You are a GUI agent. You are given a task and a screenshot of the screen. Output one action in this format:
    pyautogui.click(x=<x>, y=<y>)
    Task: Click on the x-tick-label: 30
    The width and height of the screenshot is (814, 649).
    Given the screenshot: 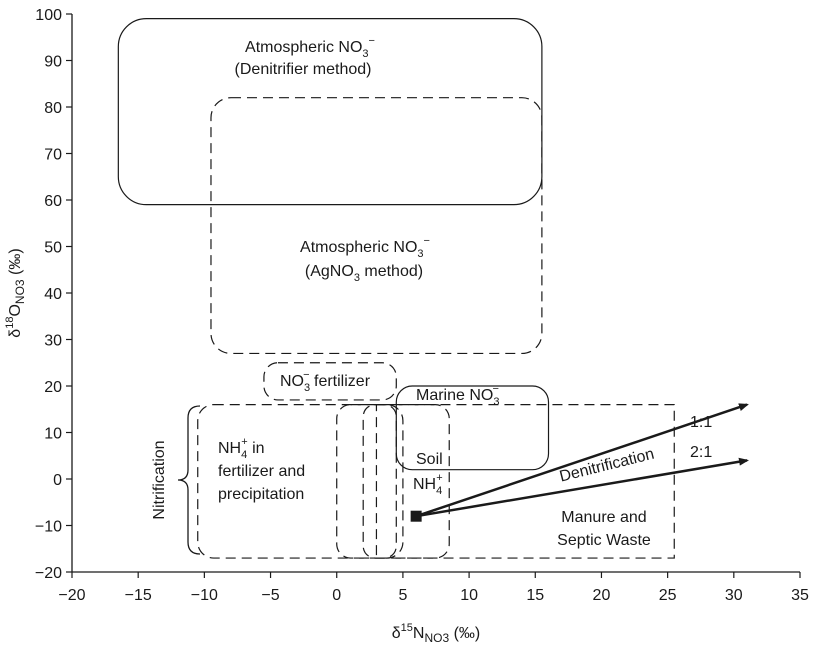 What is the action you would take?
    pyautogui.click(x=734, y=595)
    